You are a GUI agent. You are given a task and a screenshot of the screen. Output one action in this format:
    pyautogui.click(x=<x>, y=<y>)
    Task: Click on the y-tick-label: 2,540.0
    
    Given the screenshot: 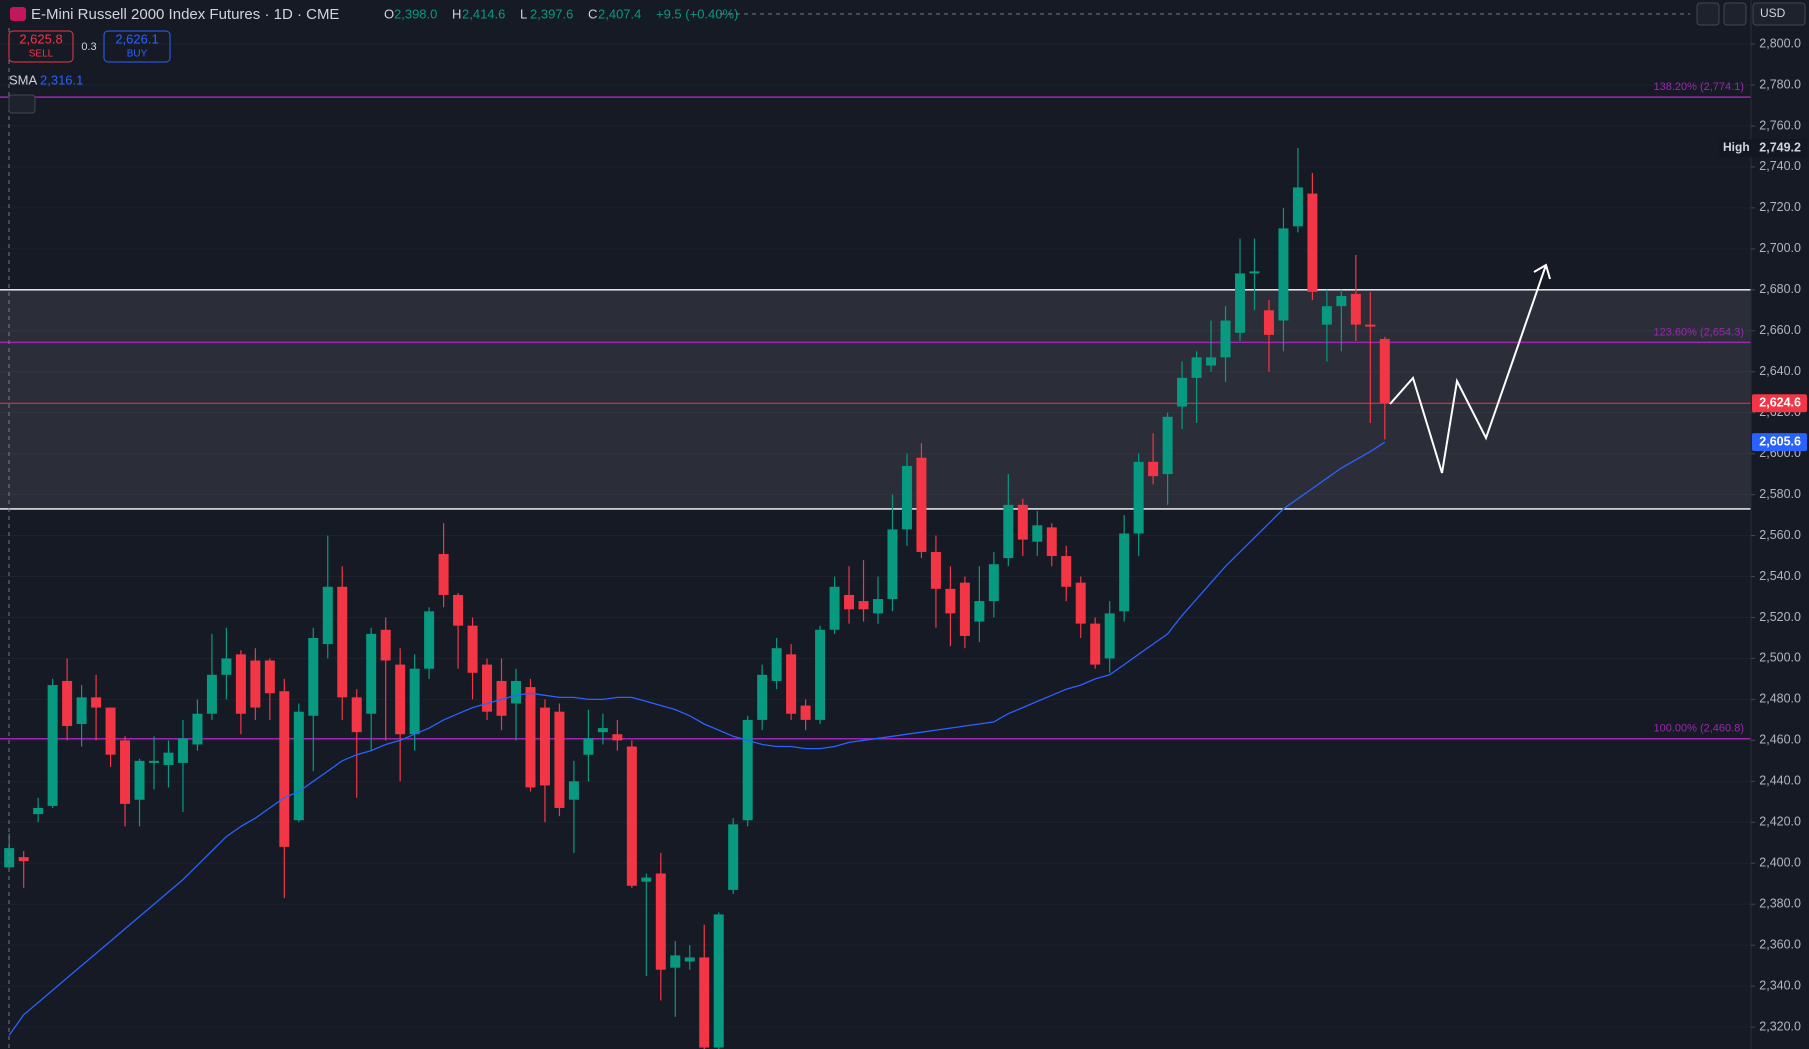 What is the action you would take?
    pyautogui.click(x=1780, y=576)
    